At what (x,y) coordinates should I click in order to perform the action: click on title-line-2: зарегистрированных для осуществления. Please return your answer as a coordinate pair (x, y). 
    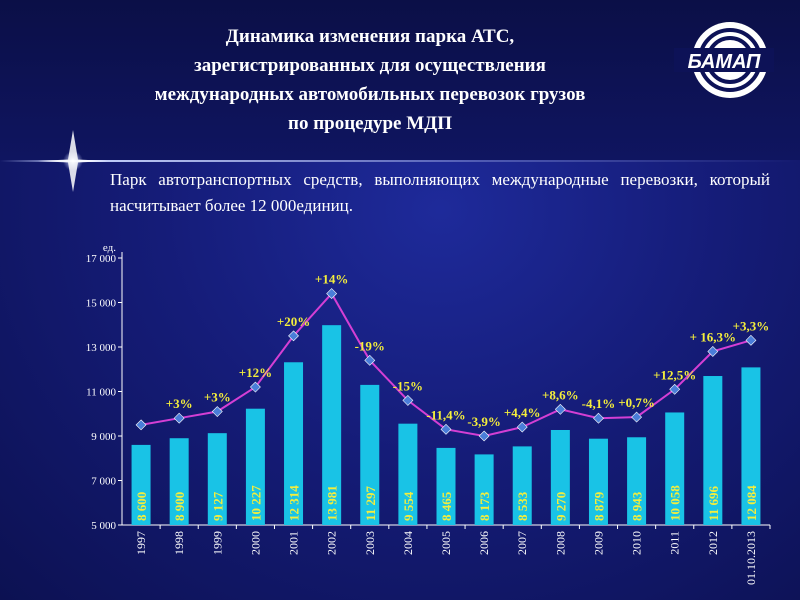
    Looking at the image, I should click on (370, 65).